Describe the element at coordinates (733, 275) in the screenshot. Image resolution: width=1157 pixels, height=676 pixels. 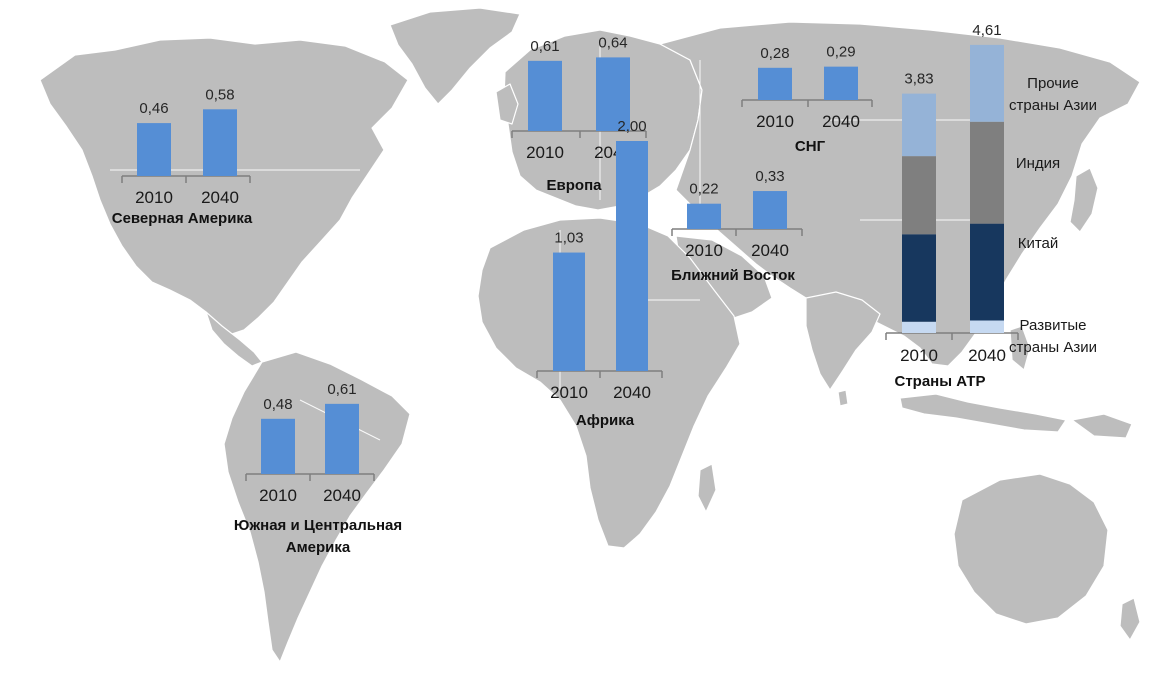
I see `region-title: Ближний Восток` at that location.